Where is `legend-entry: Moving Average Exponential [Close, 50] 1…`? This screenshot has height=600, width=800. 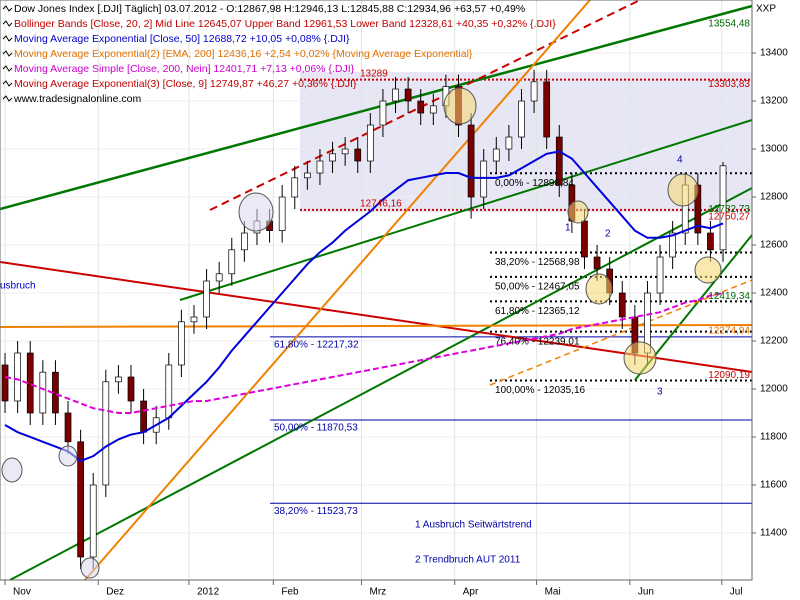
legend-entry: Moving Average Exponential [Close, 50] 1… is located at coordinates (182, 39).